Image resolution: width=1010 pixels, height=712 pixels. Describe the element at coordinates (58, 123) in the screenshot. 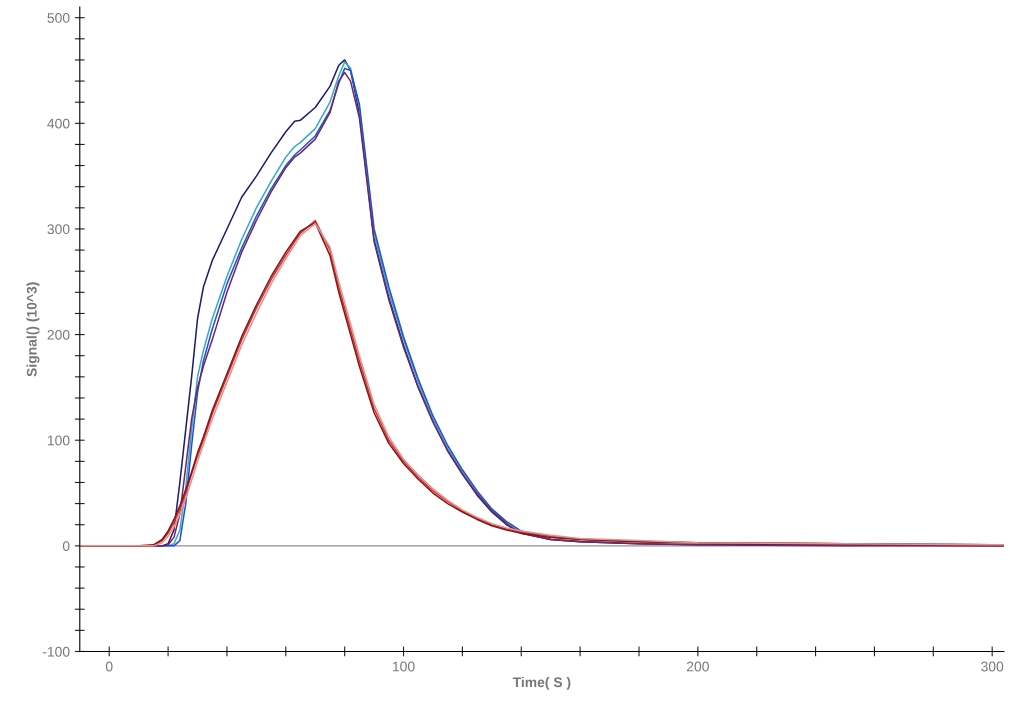

I see `y-tick-label: 400` at that location.